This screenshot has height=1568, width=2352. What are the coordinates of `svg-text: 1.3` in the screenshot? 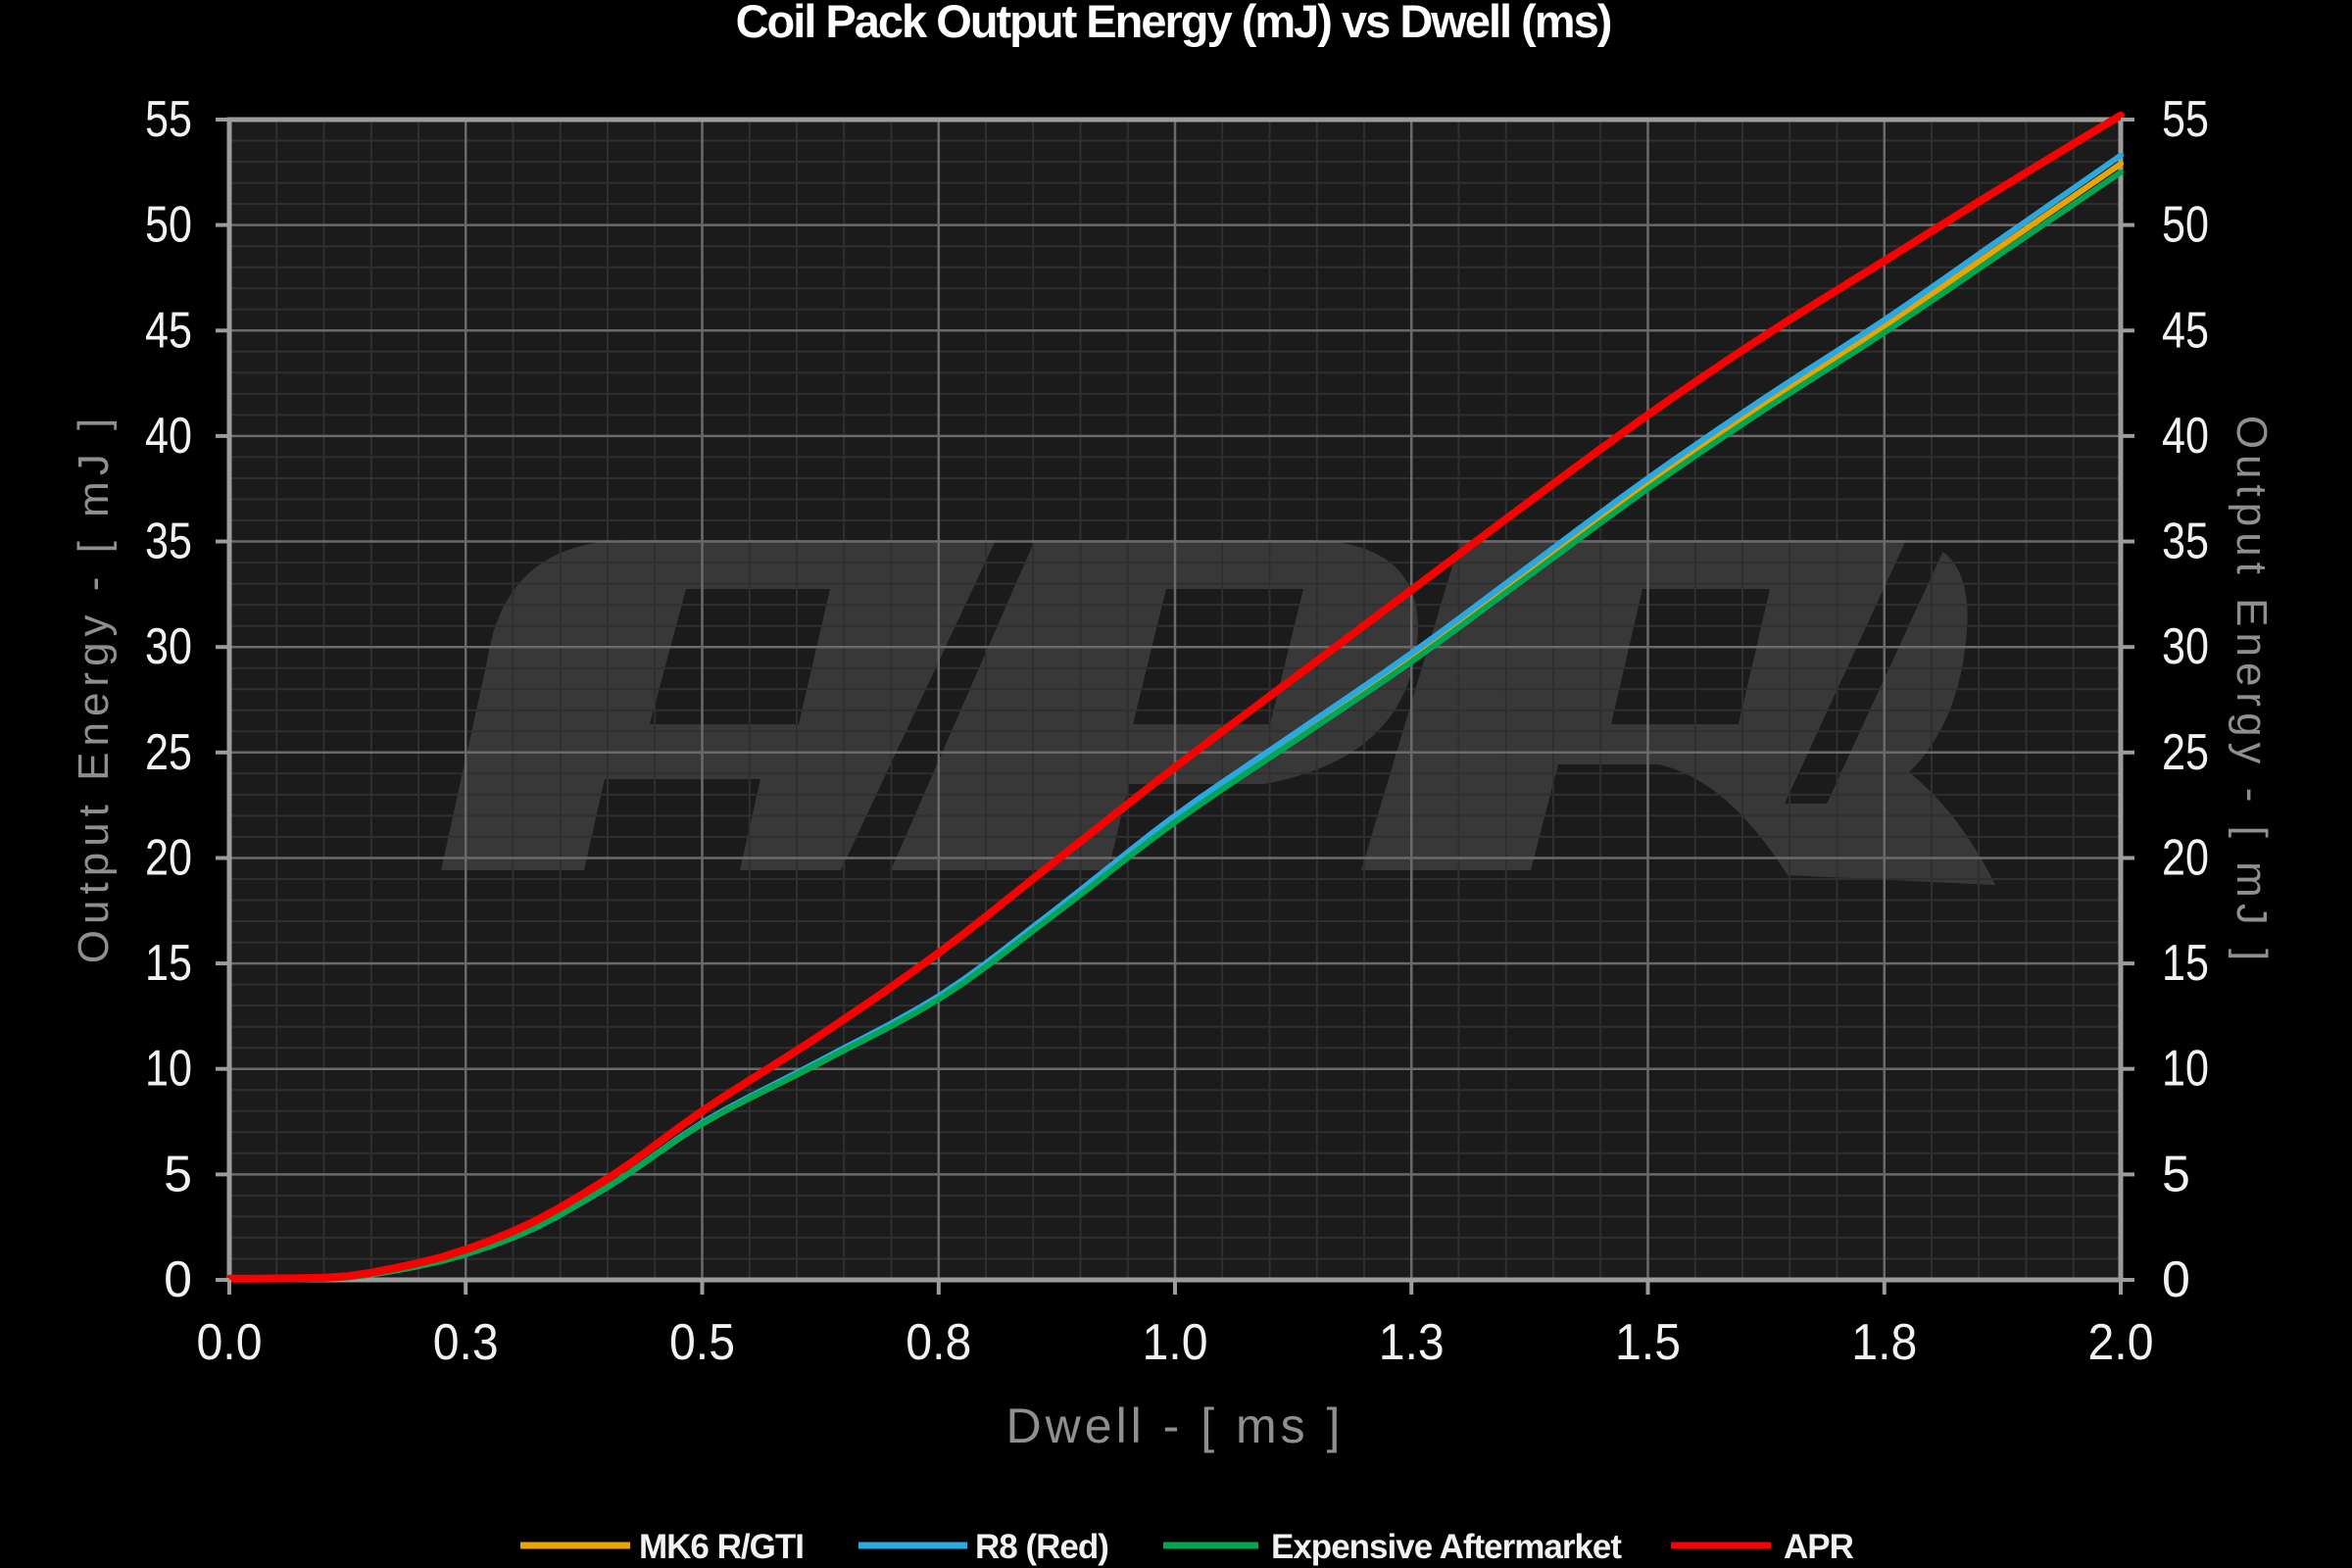 It's located at (1412, 1342).